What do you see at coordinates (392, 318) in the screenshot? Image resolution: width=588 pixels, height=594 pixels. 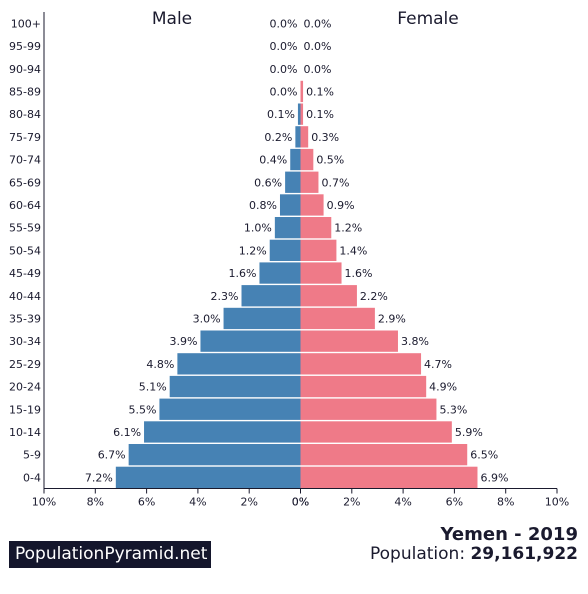 I see `female-value-label: 2.9%` at bounding box center [392, 318].